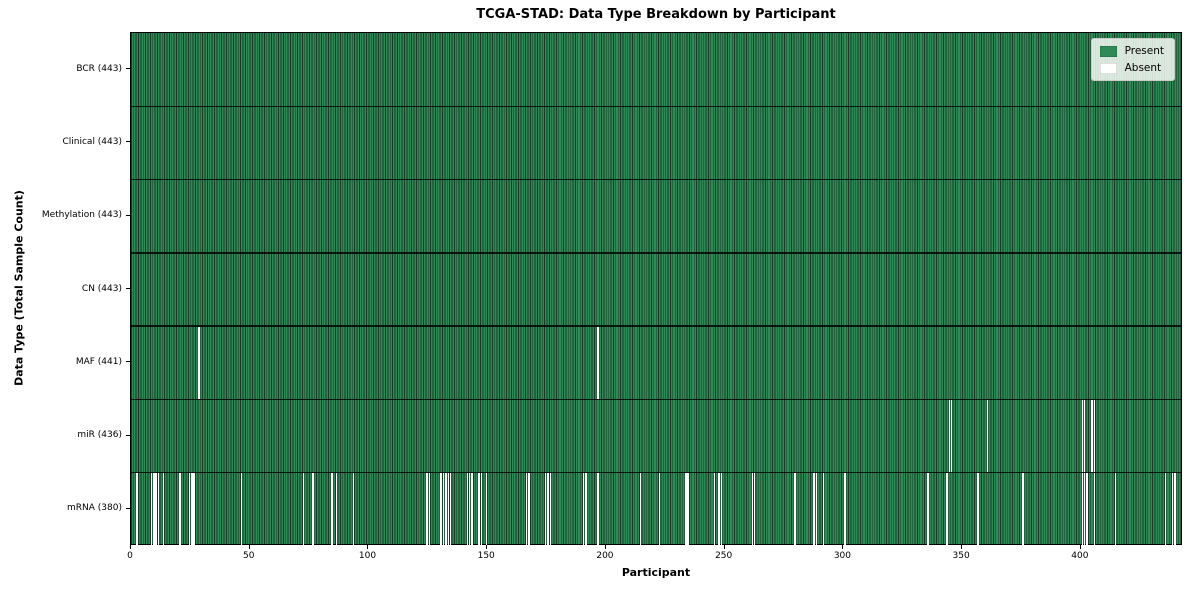  I want to click on legend-item-absent: Absent, so click(1131, 68).